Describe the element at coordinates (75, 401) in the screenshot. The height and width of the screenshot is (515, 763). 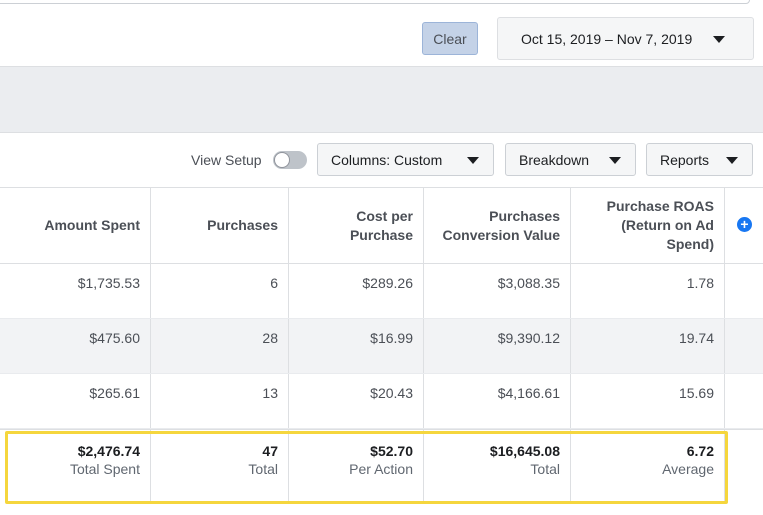
I see `cell-amount-spent: $265.61` at that location.